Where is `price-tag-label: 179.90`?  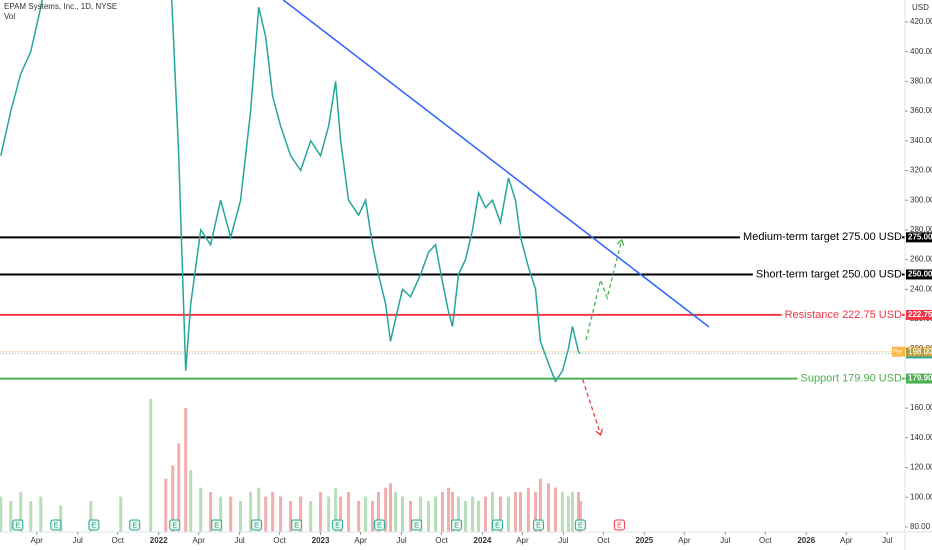
price-tag-label: 179.90 is located at coordinates (920, 378).